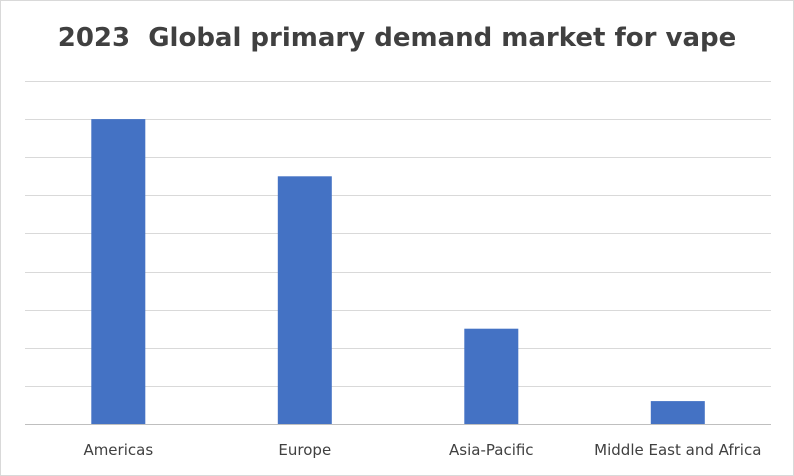 Image resolution: width=794 pixels, height=476 pixels. What do you see at coordinates (491, 450) in the screenshot?
I see `x-tick-label: Asia-Pacific` at bounding box center [491, 450].